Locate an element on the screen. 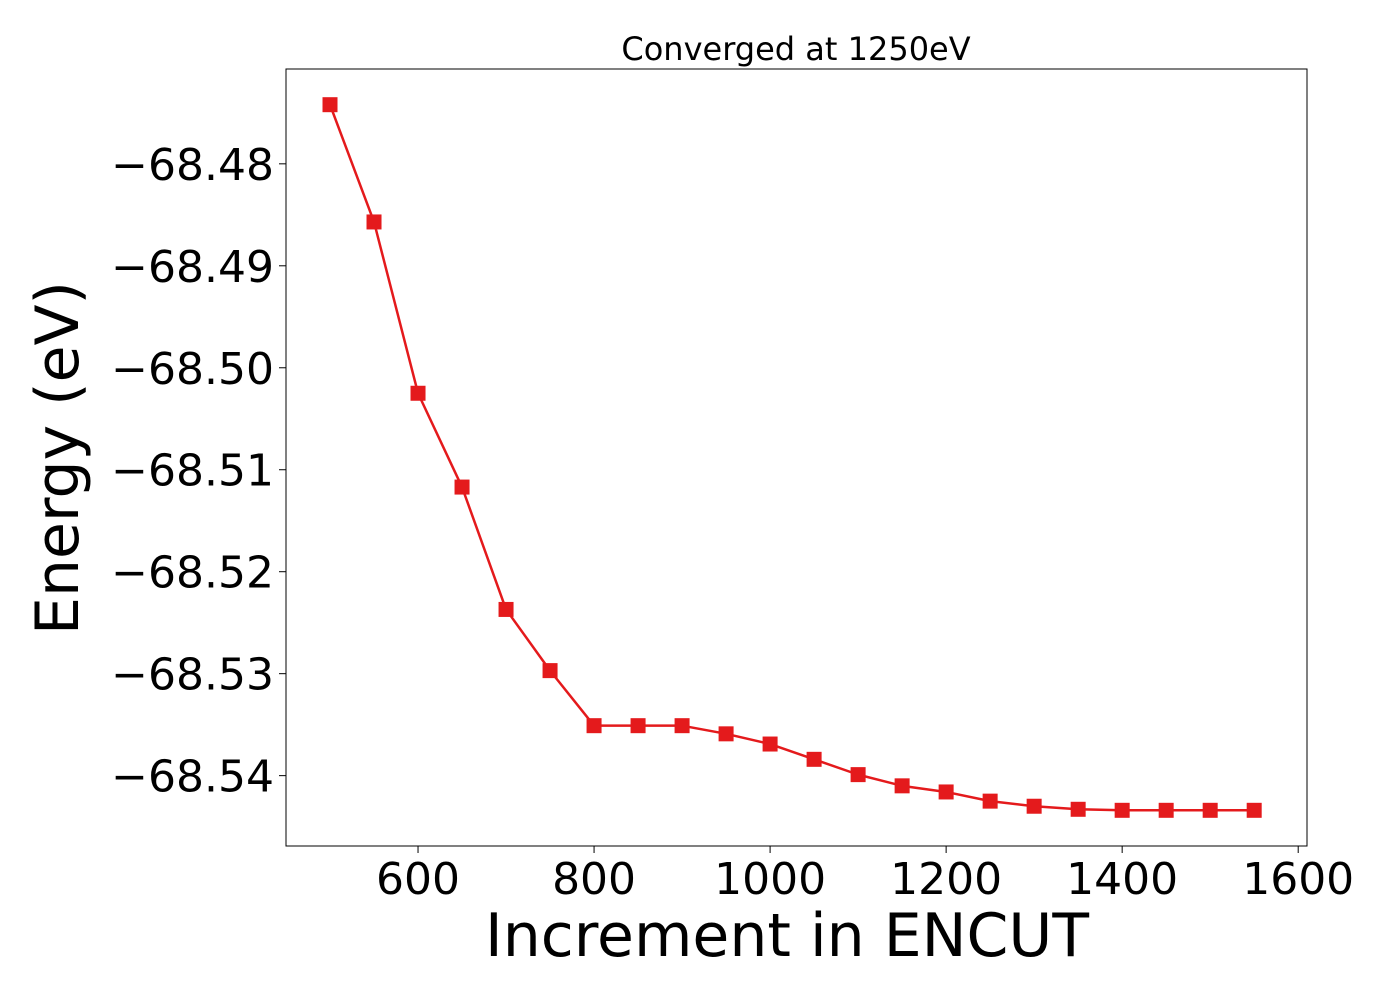 The width and height of the screenshot is (1400, 1000). x-tick-label: 1200 is located at coordinates (946, 879).